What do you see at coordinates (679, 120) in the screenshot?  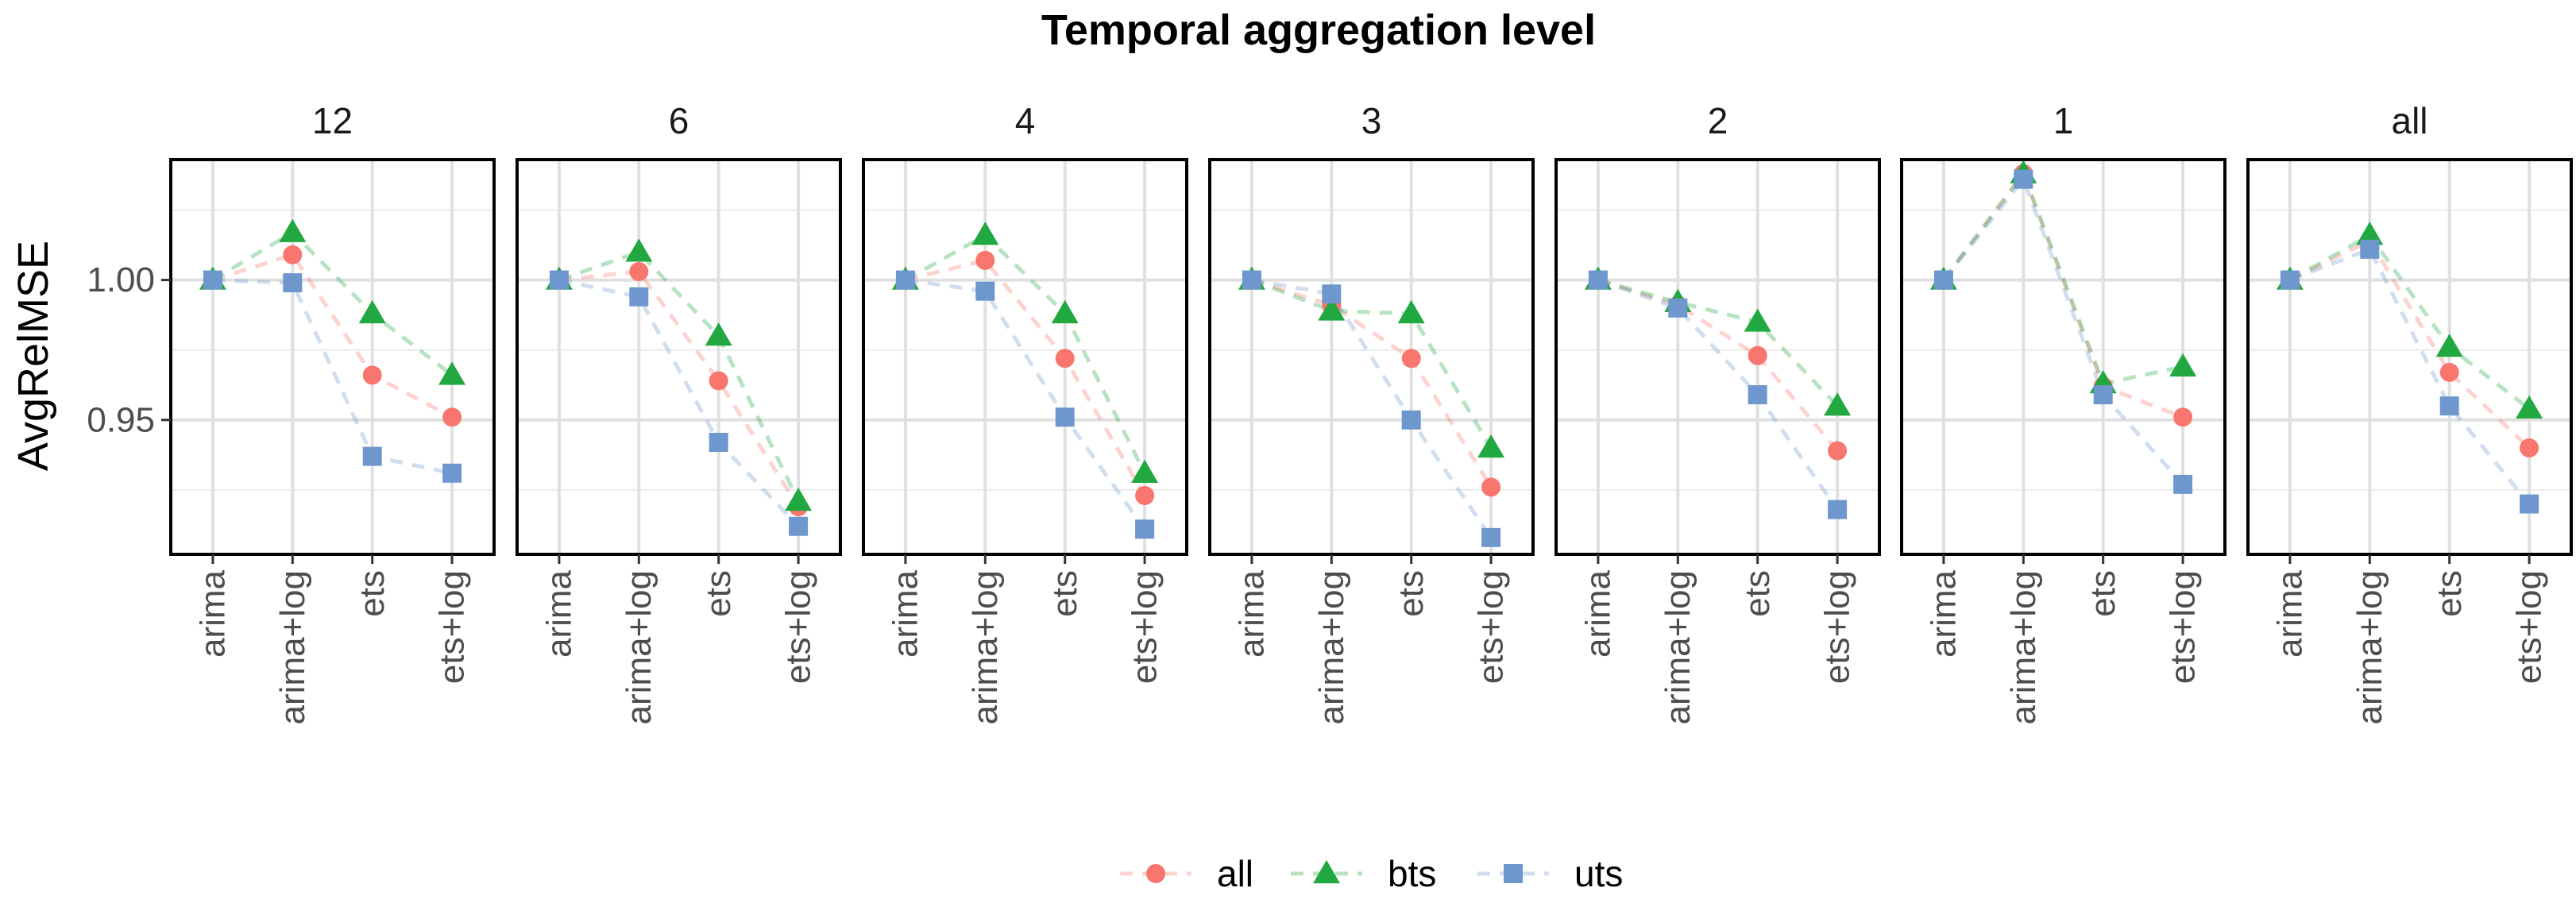 I see `facet-label-6: 6` at bounding box center [679, 120].